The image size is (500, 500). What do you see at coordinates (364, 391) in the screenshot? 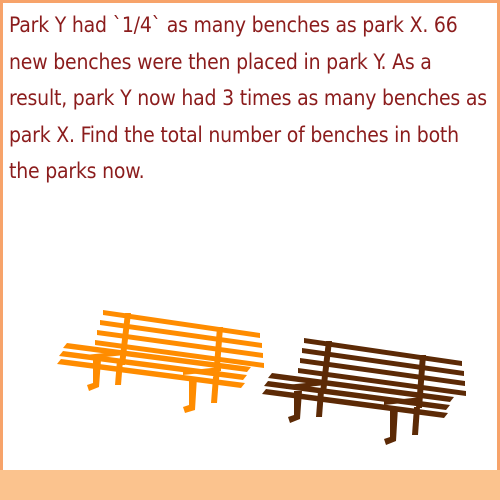
I see `bench-brown-shape` at bounding box center [364, 391].